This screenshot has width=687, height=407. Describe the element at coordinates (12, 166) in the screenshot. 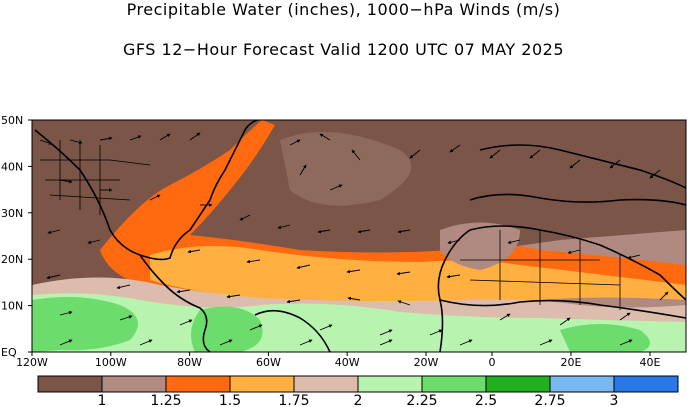

I see `lat-label: 40N` at that location.